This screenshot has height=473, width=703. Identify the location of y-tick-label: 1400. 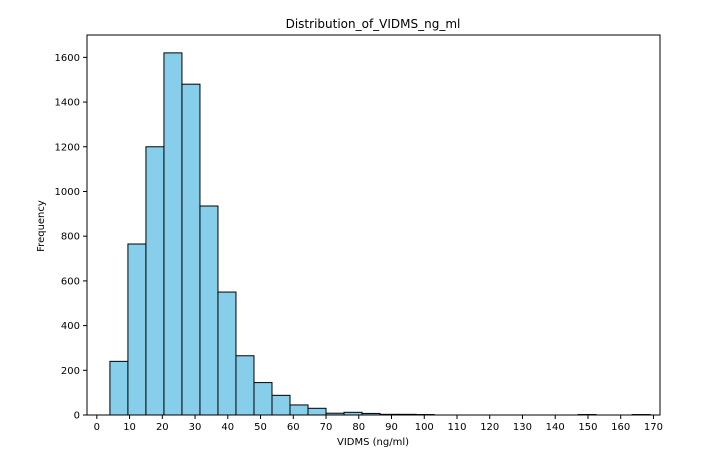
(67, 103).